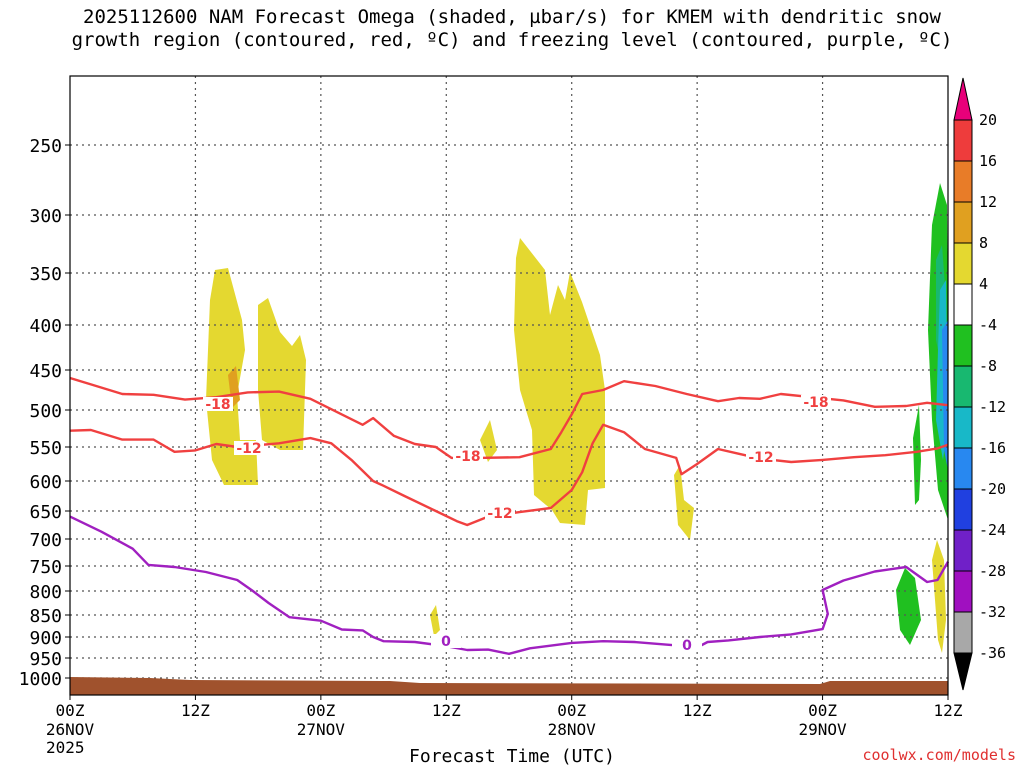  I want to click on colorbar-top-arrow, so click(963, 99).